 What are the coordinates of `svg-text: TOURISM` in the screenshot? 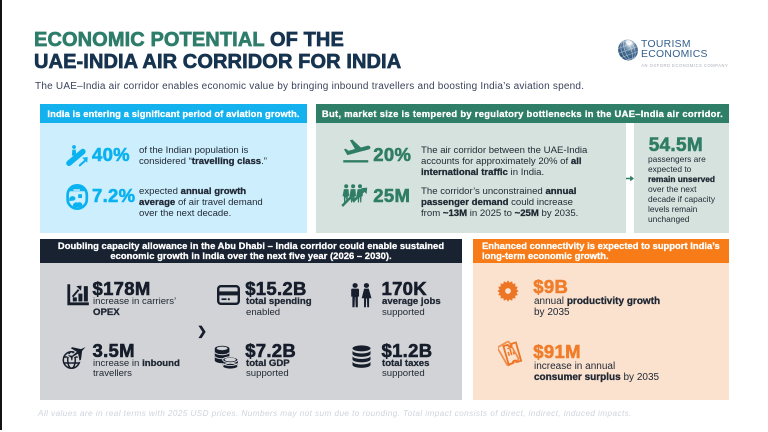 It's located at (666, 44).